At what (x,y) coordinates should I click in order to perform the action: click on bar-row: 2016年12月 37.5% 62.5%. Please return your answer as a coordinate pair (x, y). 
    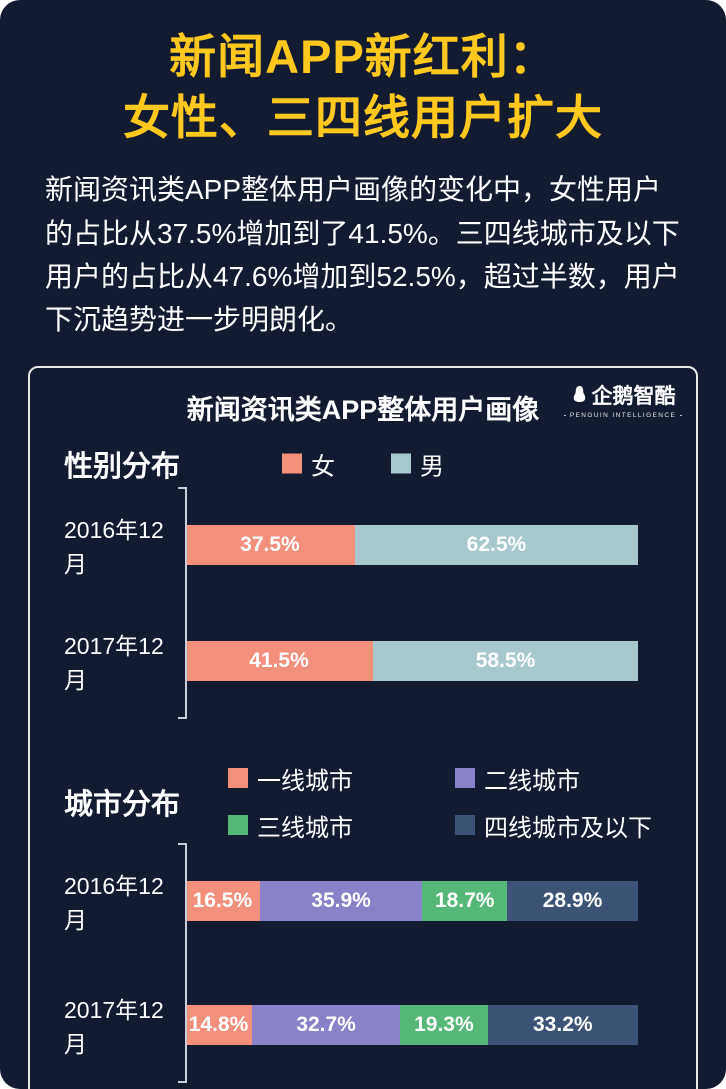
    Looking at the image, I should click on (351, 545).